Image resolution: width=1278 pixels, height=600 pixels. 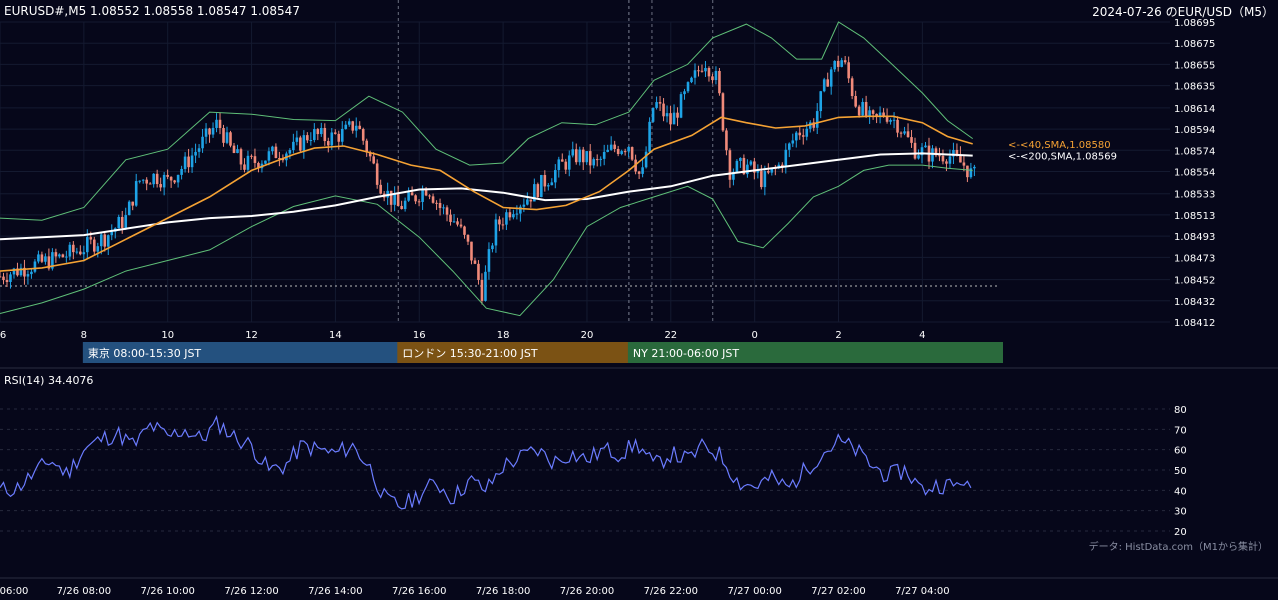 What do you see at coordinates (670, 335) in the screenshot?
I see `time-tick-label: 22` at bounding box center [670, 335].